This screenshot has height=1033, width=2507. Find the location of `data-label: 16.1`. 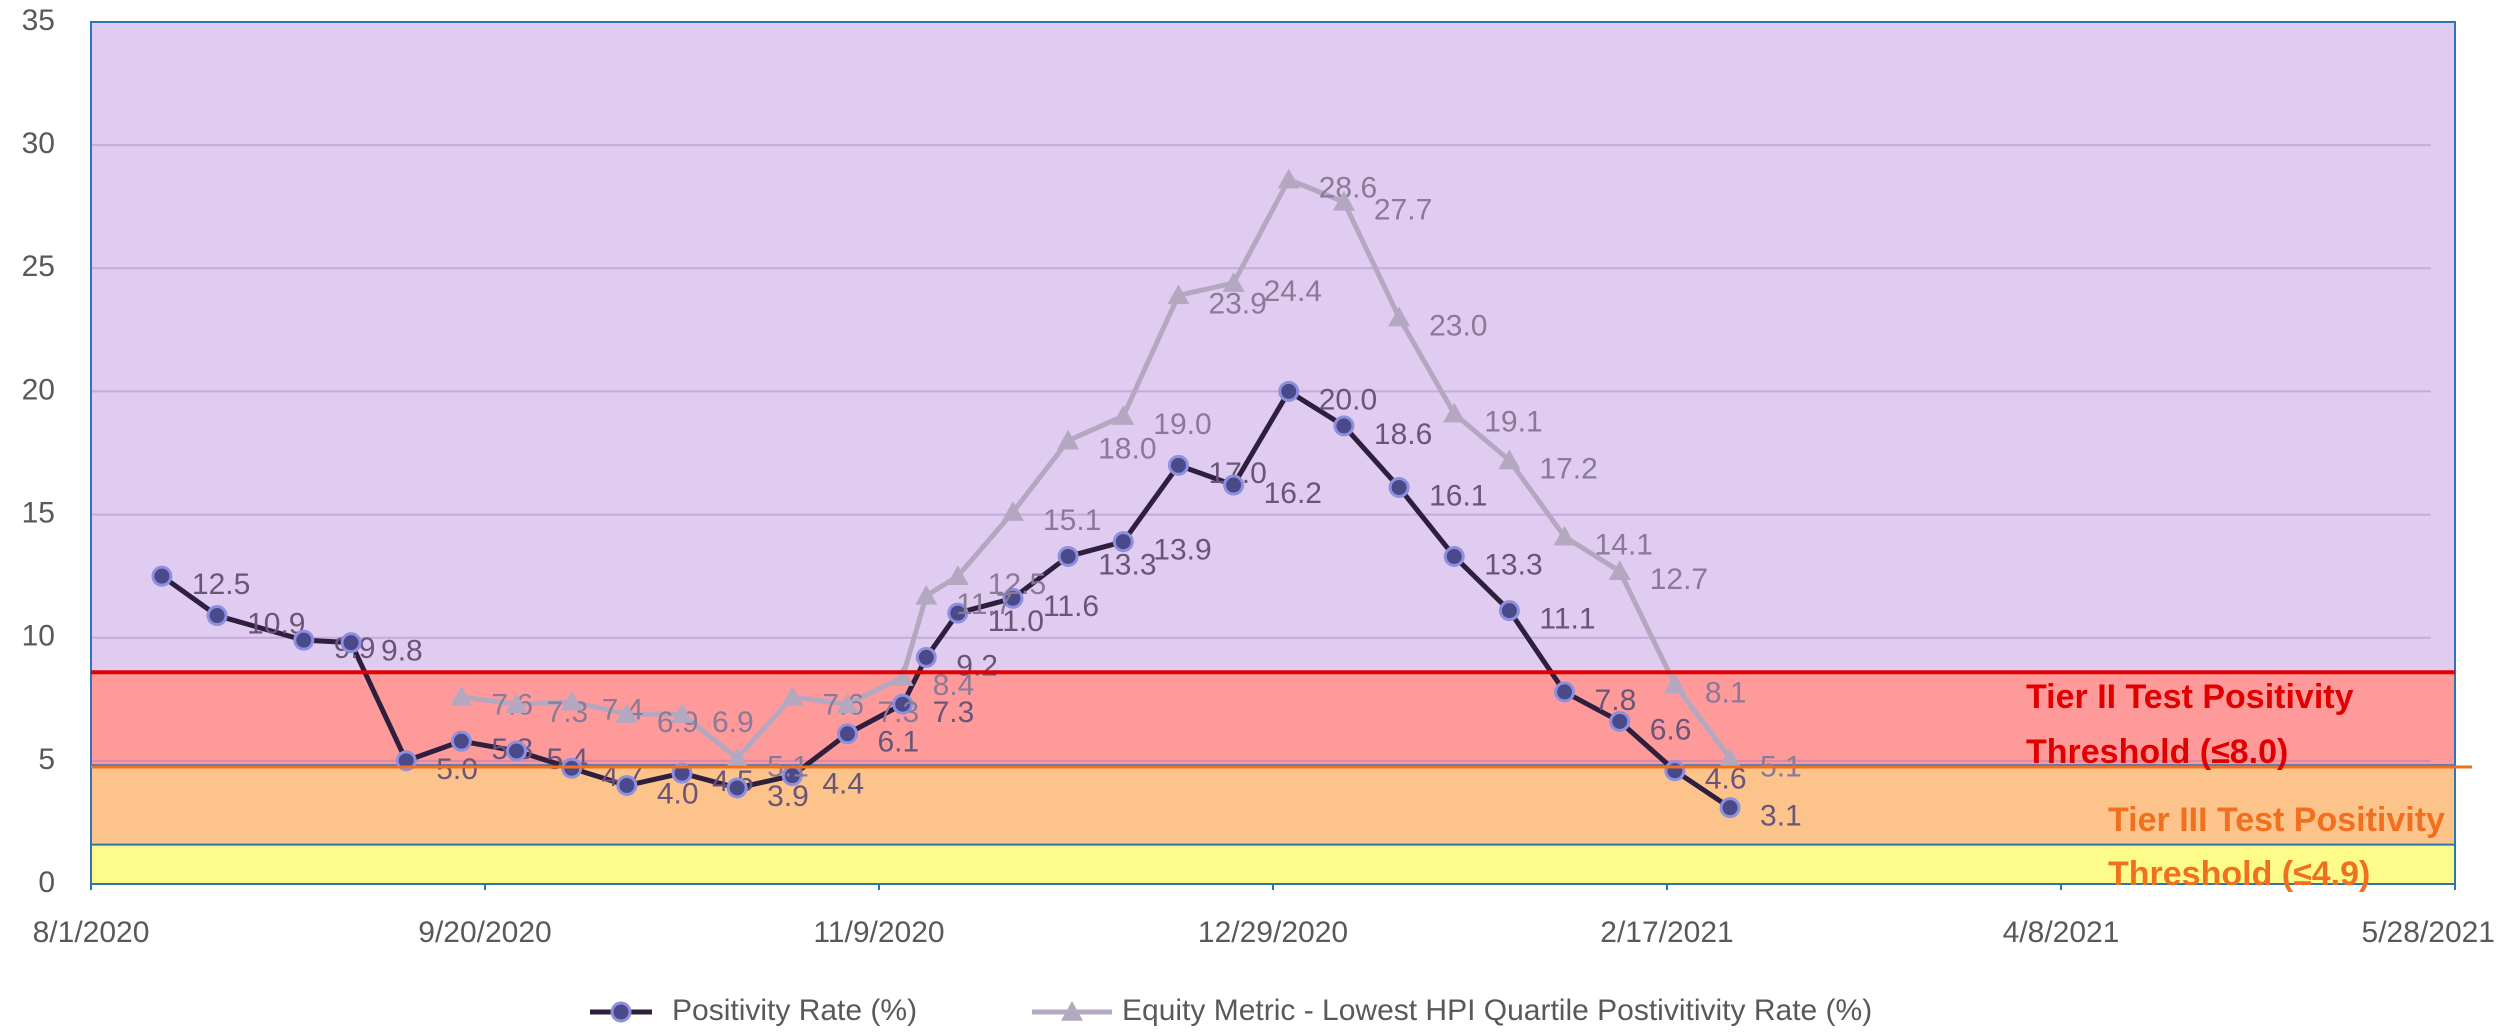

data-label: 16.1 is located at coordinates (1458, 495).